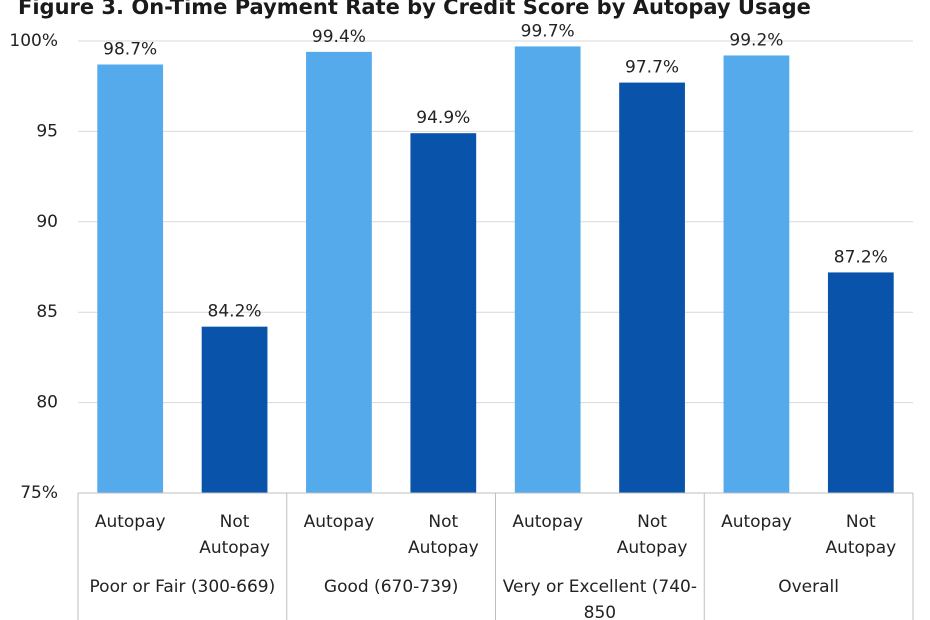  Describe the element at coordinates (808, 587) in the screenshot. I see `x-group-label: Overall` at that location.